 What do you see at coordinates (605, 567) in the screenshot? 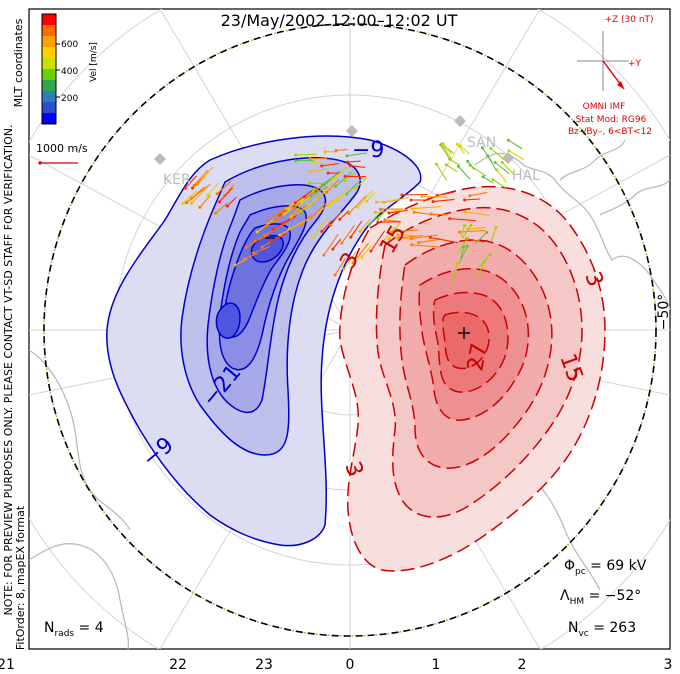
I see `stat-phi-pc: Φpc = 69 kV` at bounding box center [605, 567].